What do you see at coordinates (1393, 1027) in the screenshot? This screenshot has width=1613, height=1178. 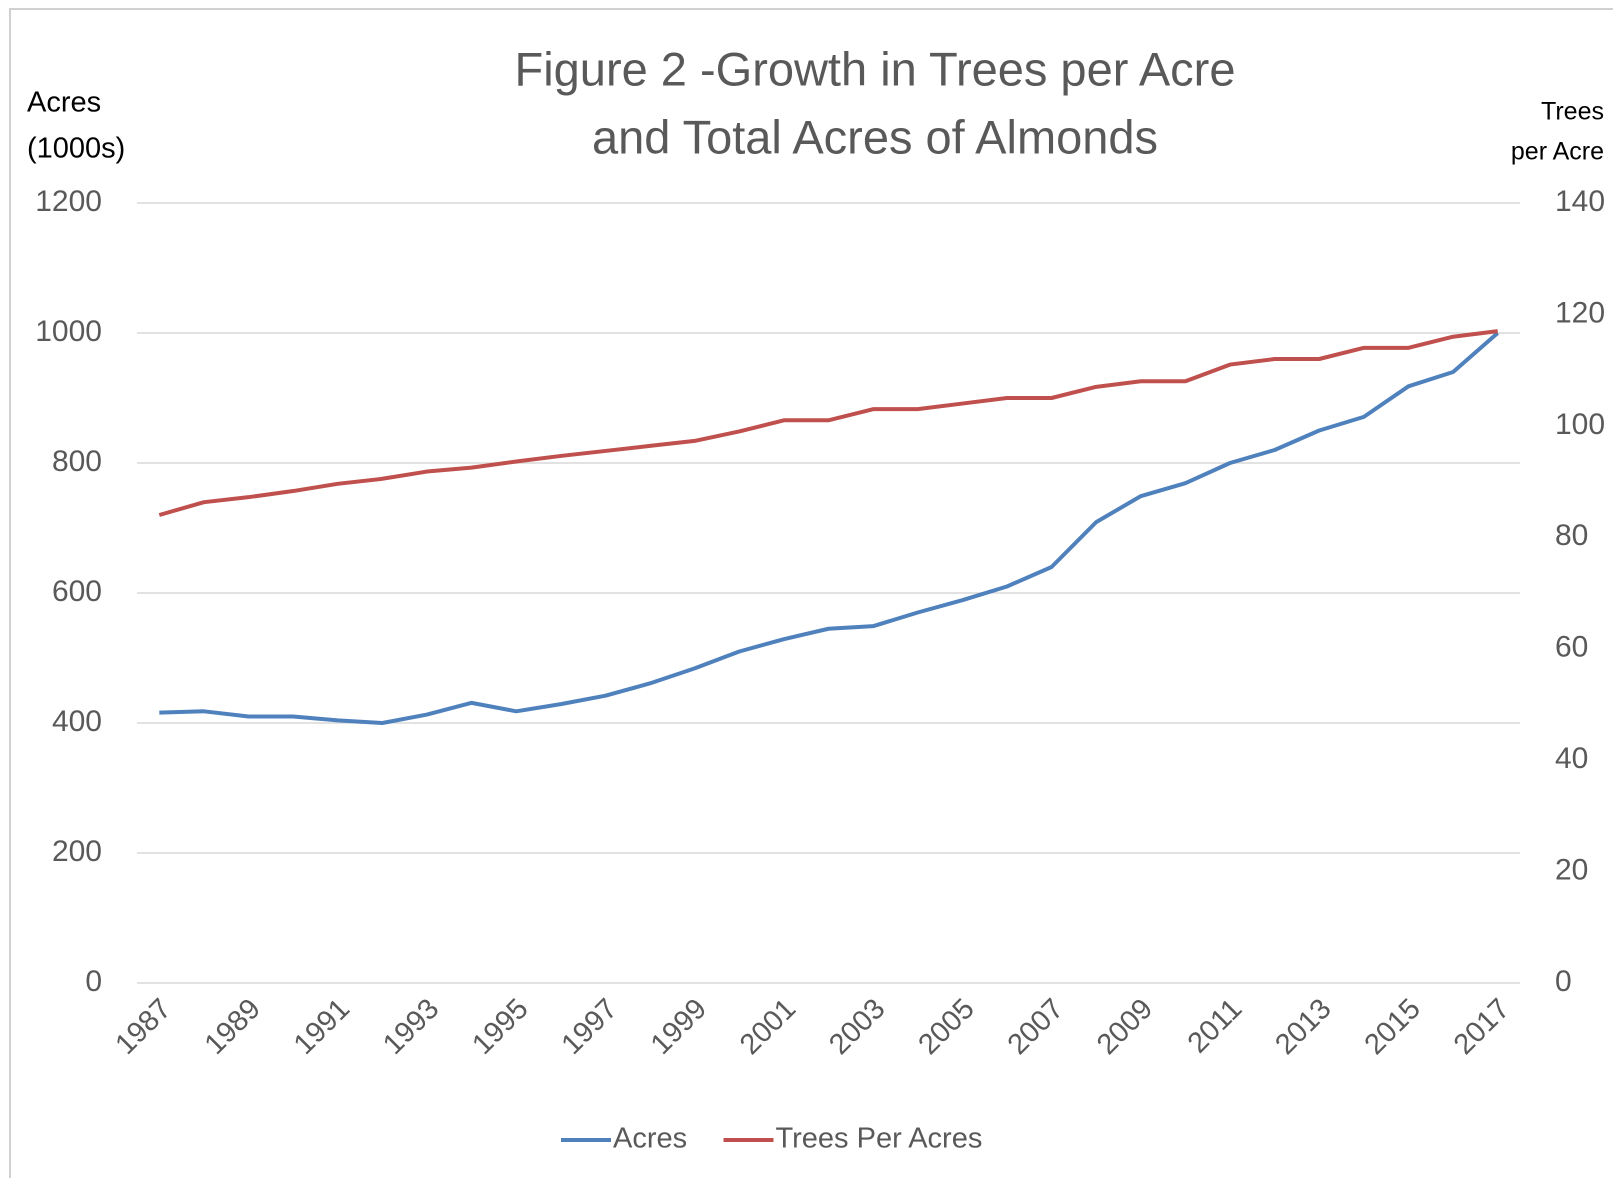 I see `x-tick-label: 2015` at bounding box center [1393, 1027].